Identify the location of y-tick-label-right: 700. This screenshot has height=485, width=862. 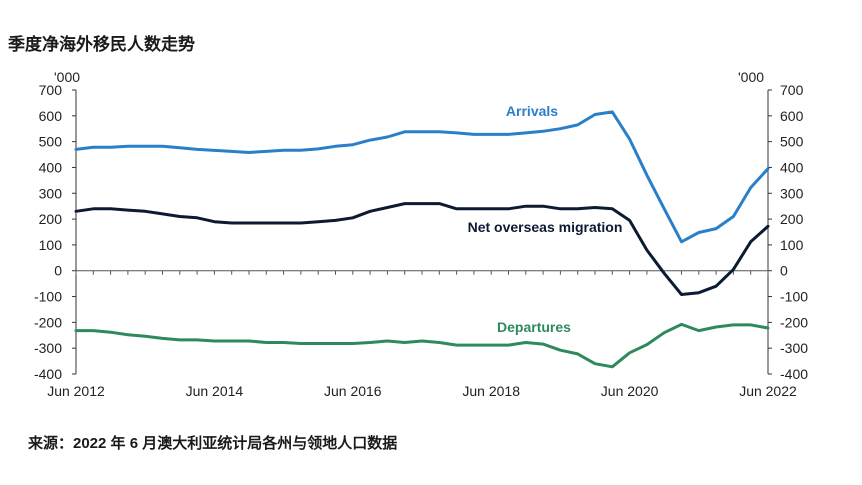
(792, 90).